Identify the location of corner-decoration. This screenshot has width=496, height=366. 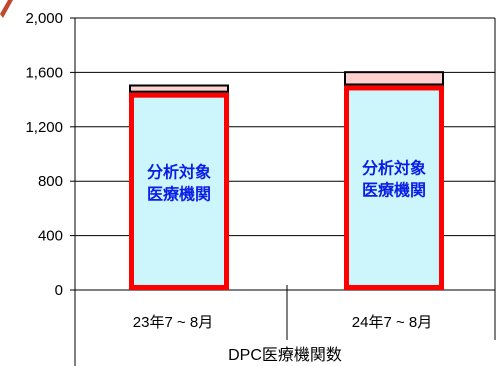
(6, 9).